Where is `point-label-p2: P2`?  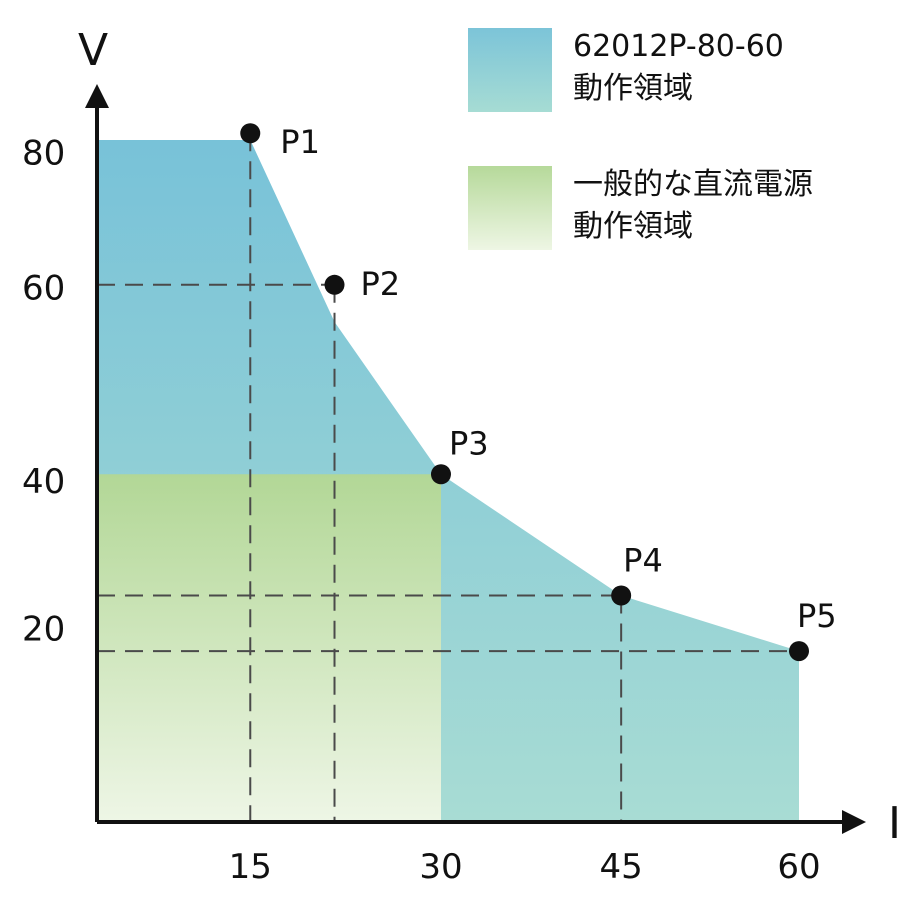
point-label-p2: P2 is located at coordinates (381, 284).